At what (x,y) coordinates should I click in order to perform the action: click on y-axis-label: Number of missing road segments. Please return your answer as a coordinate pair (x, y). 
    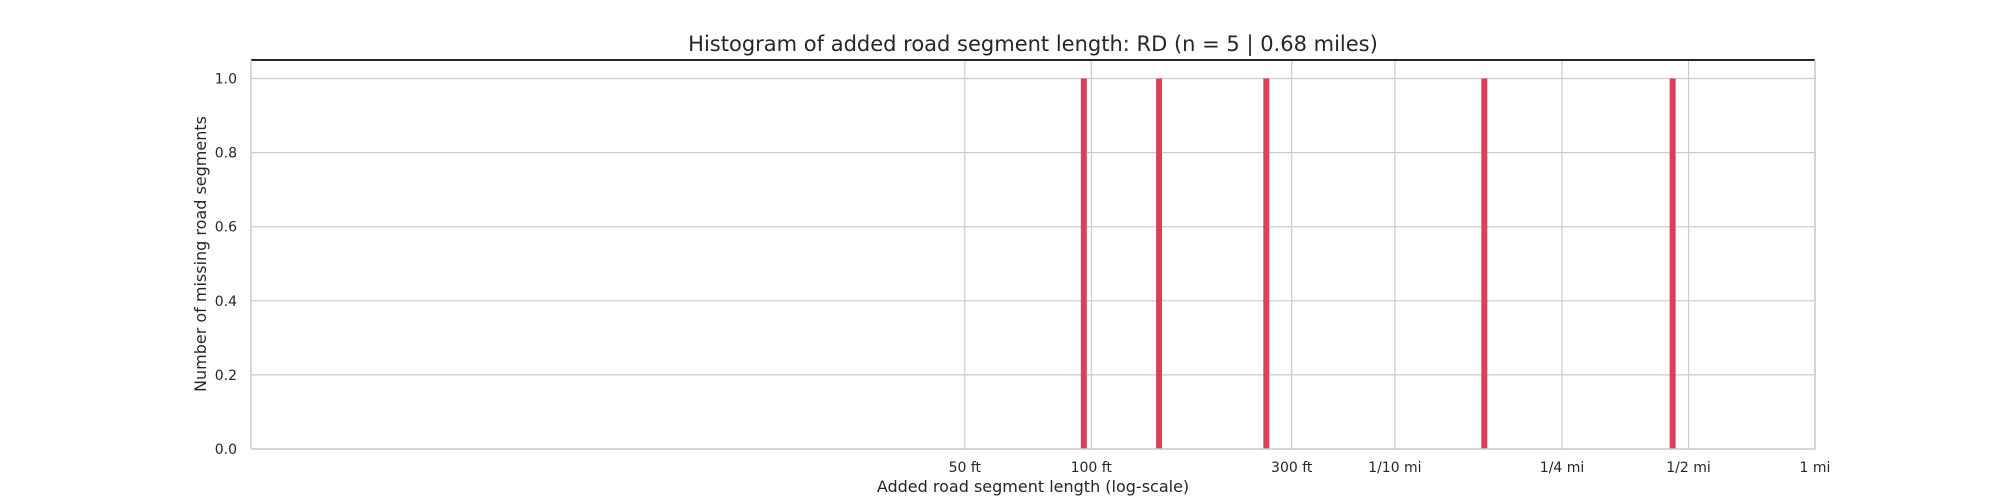
    Looking at the image, I should click on (200, 254).